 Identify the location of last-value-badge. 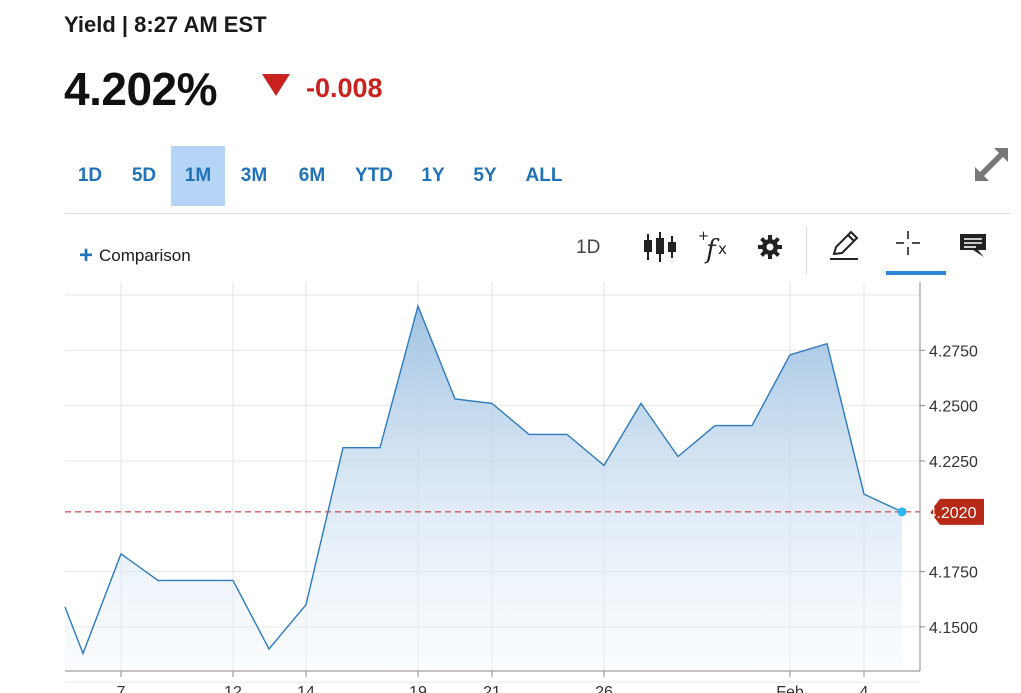
(957, 511).